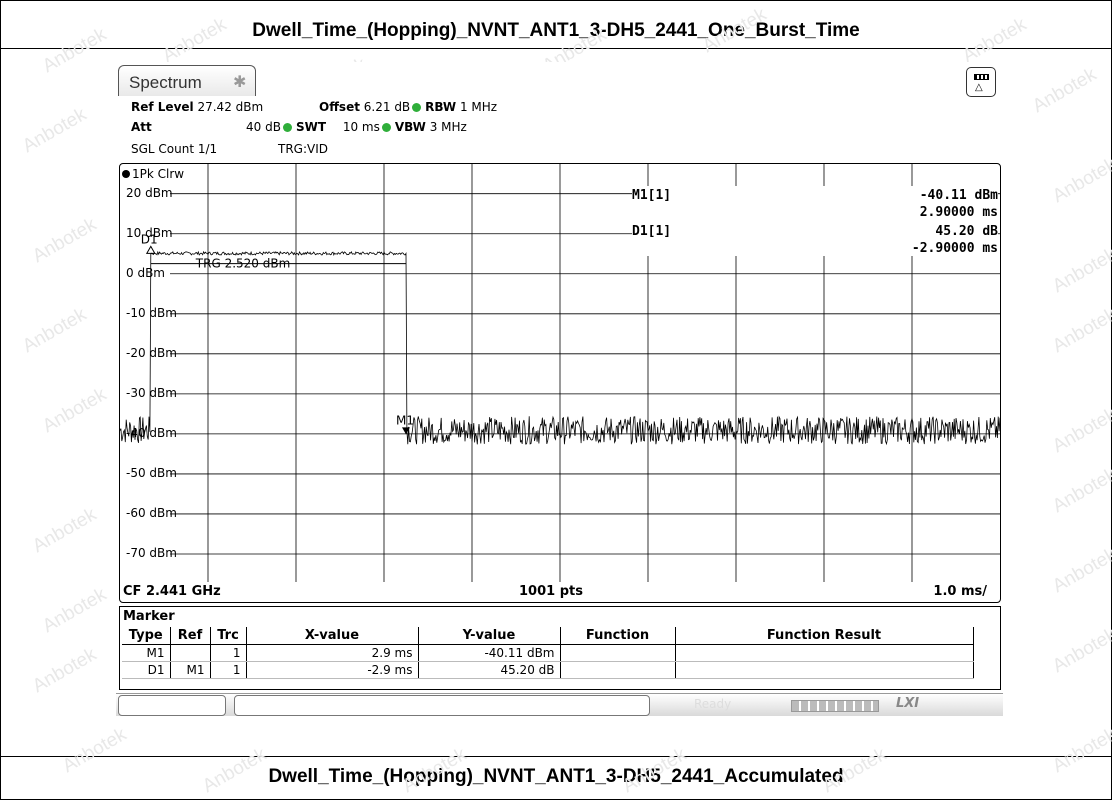 This screenshot has height=800, width=1112. I want to click on row-ref: M1, so click(190, 670).